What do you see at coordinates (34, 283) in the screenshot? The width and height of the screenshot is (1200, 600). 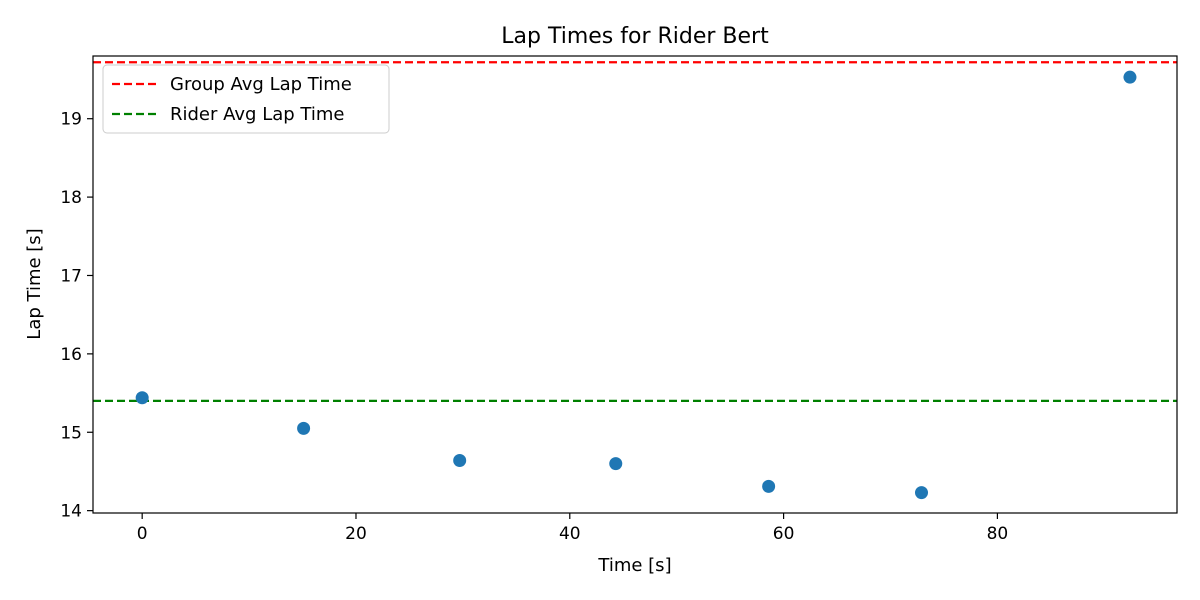 I see `y-axis-label: Lap Time [s]` at bounding box center [34, 283].